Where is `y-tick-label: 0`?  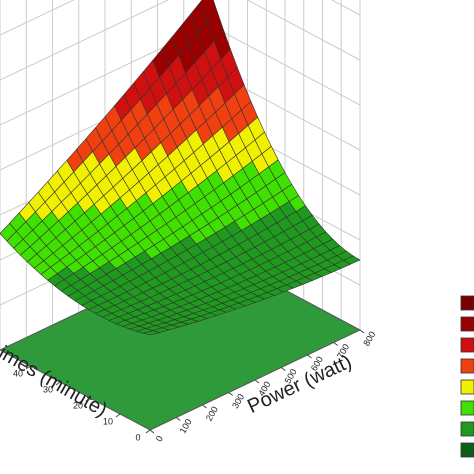
y-tick-label: 0 is located at coordinates (137, 437).